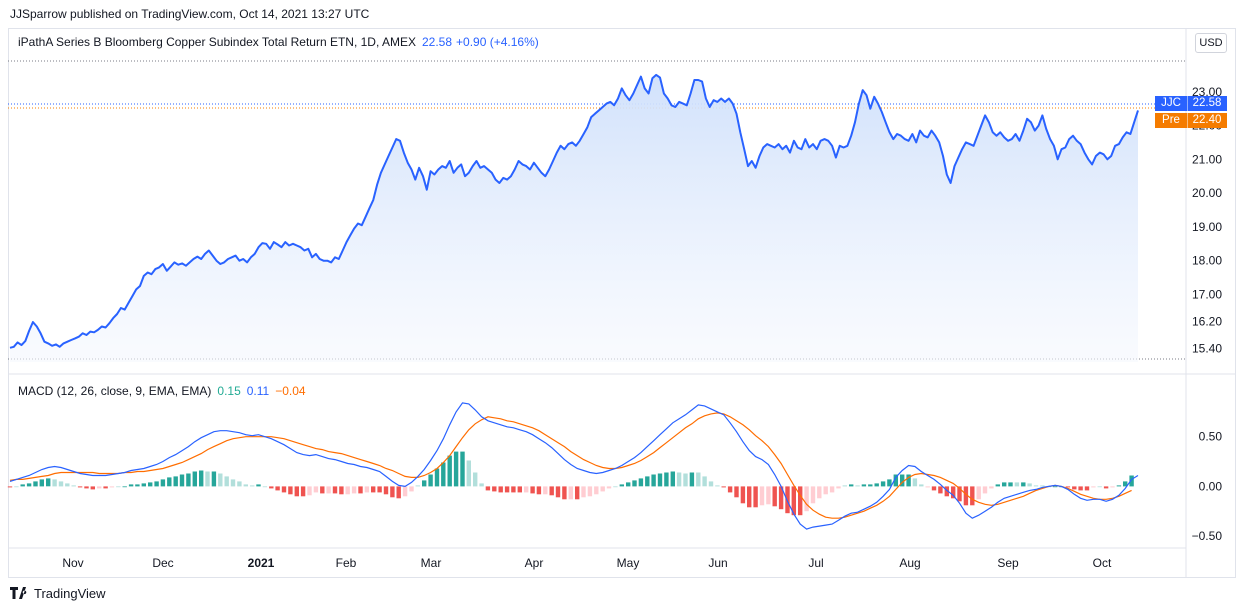  Describe the element at coordinates (1211, 437) in the screenshot. I see `macd-axis-tick: 0.50` at that location.